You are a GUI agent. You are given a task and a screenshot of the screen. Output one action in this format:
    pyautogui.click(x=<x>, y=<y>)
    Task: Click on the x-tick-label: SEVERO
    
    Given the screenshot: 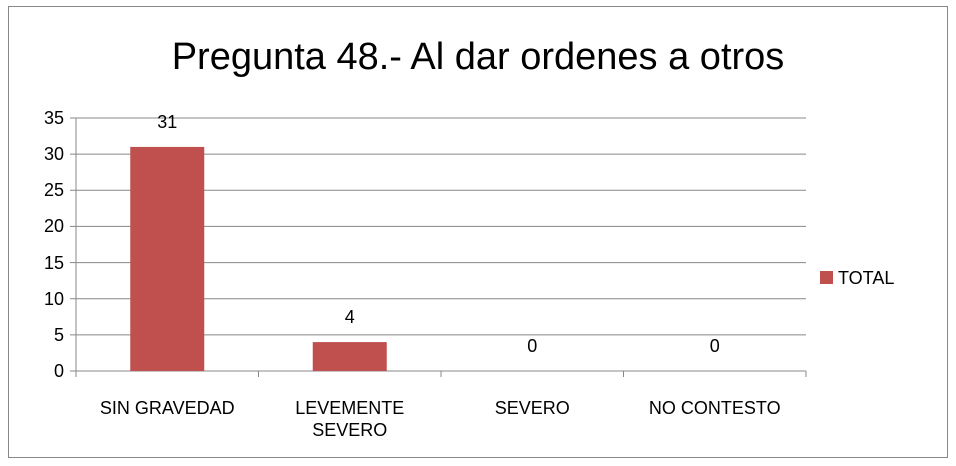 What is the action you would take?
    pyautogui.click(x=532, y=408)
    